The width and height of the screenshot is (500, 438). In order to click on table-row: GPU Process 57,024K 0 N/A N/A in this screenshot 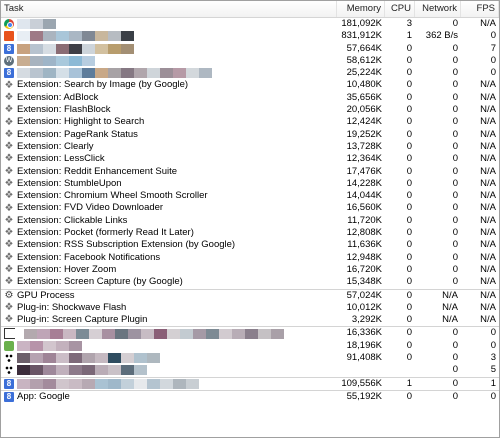, I will do `click(250, 295)`.